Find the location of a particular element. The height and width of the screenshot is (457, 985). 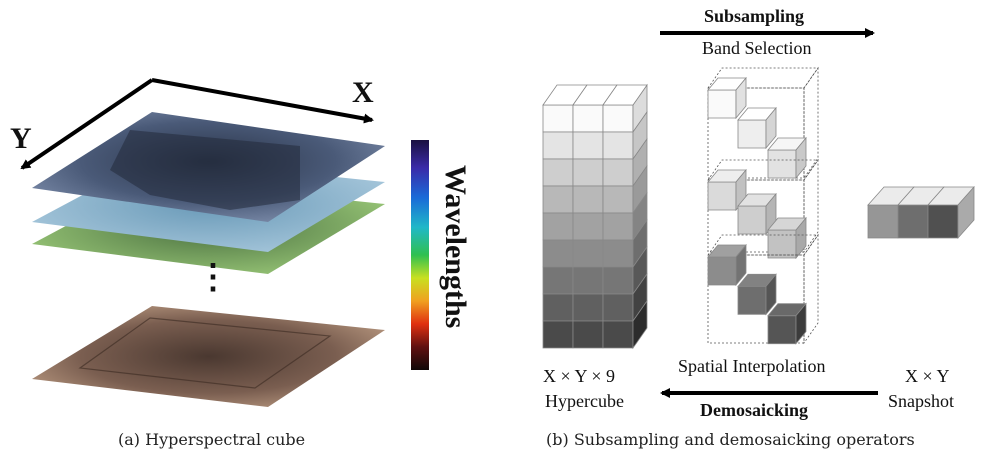

colorbar-label: Wavelengths is located at coordinates (455, 247).